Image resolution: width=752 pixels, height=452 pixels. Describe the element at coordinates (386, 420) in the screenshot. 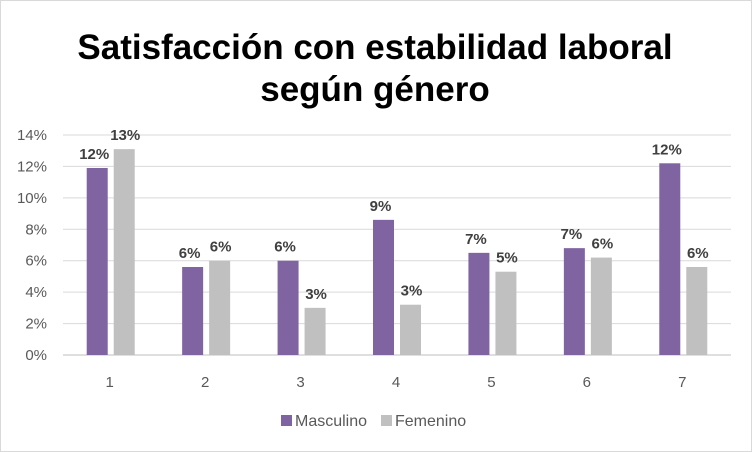

I see `legend-swatch-femenino` at that location.